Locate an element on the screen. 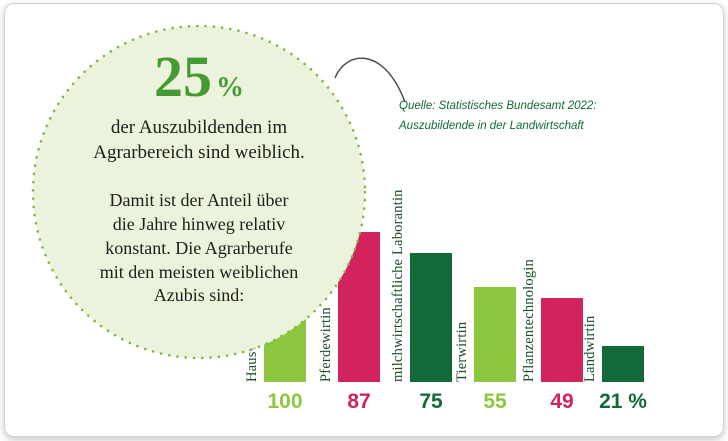 This screenshot has height=441, width=728. stat-headline: 25 % is located at coordinates (199, 77).